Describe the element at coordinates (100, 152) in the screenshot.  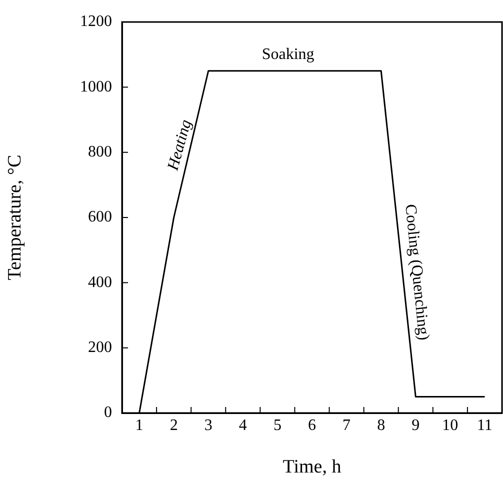
I see `y-tick-label: 800` at that location.